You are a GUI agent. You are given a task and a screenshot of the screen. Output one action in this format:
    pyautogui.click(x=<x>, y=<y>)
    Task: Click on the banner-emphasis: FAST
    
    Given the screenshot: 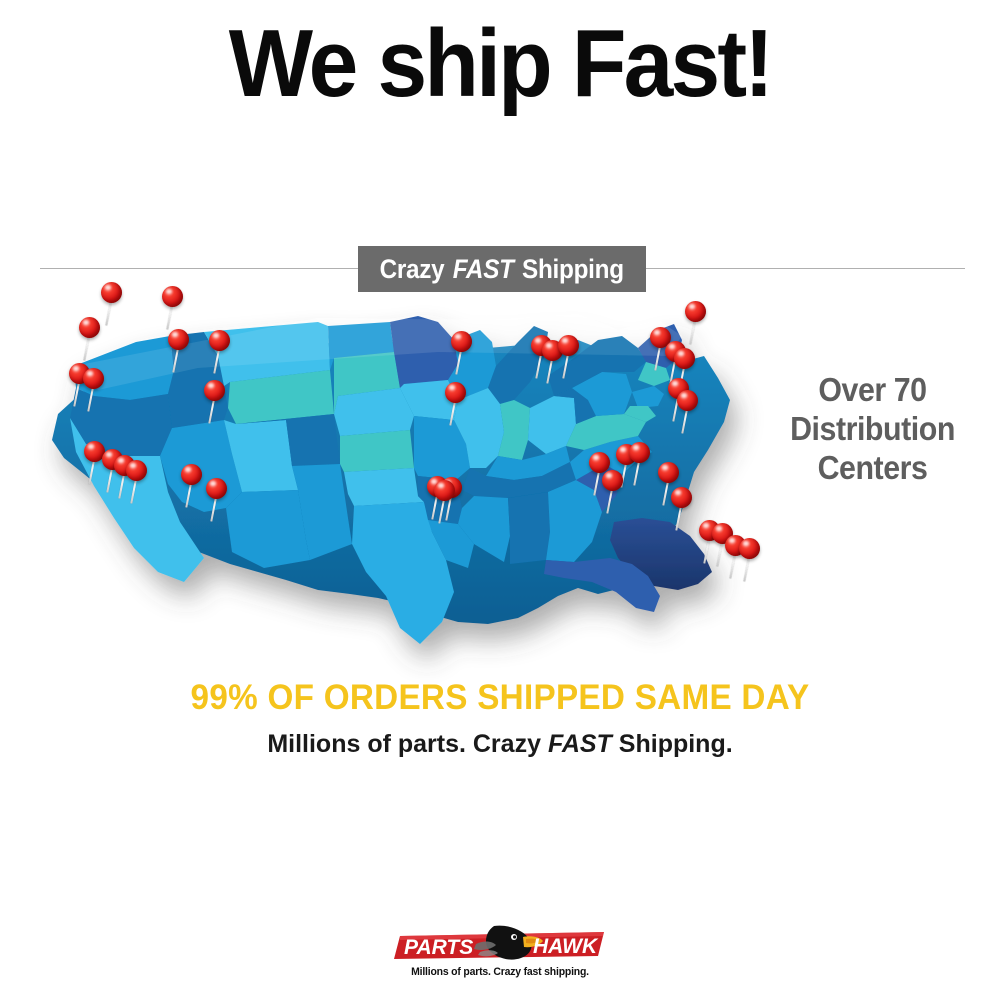 What is the action you would take?
    pyautogui.click(x=484, y=268)
    